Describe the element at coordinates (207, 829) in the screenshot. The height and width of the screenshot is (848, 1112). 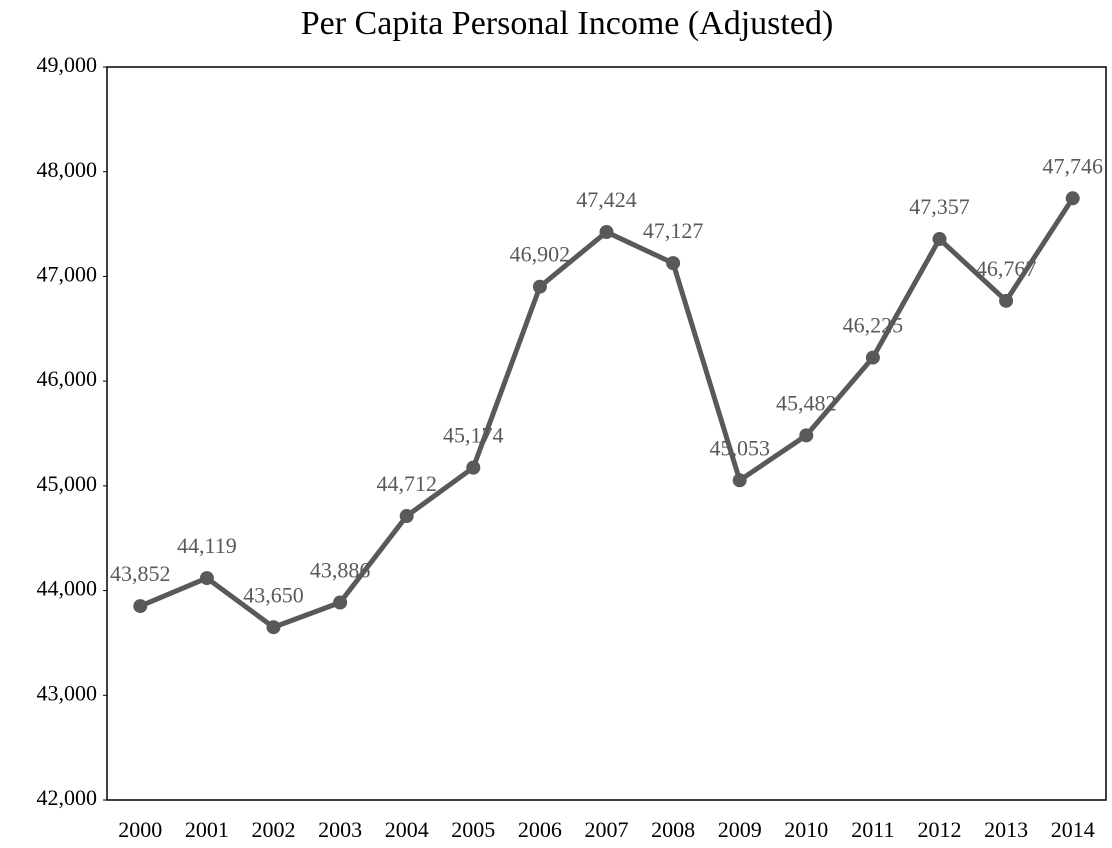
I see `x-tick-label: 2001` at that location.